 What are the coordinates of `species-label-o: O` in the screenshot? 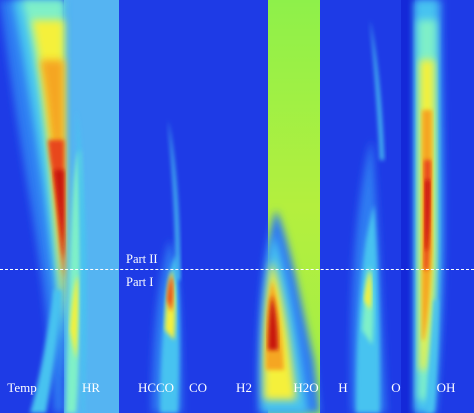 It's located at (396, 387).